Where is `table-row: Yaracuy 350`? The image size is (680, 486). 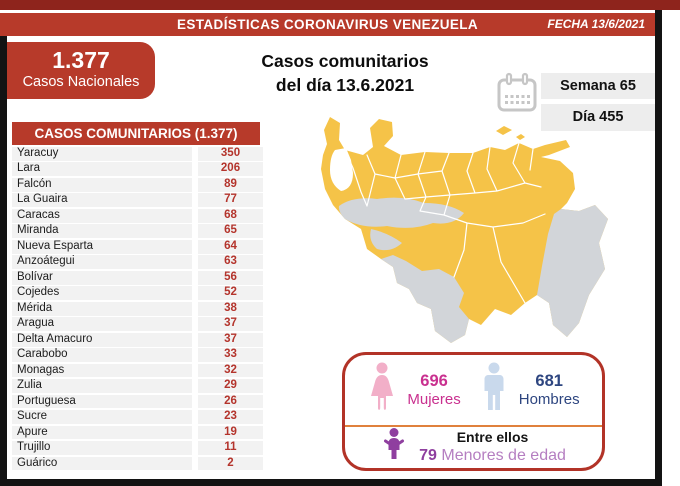
table-row: Yaracuy 350 is located at coordinates (137, 154).